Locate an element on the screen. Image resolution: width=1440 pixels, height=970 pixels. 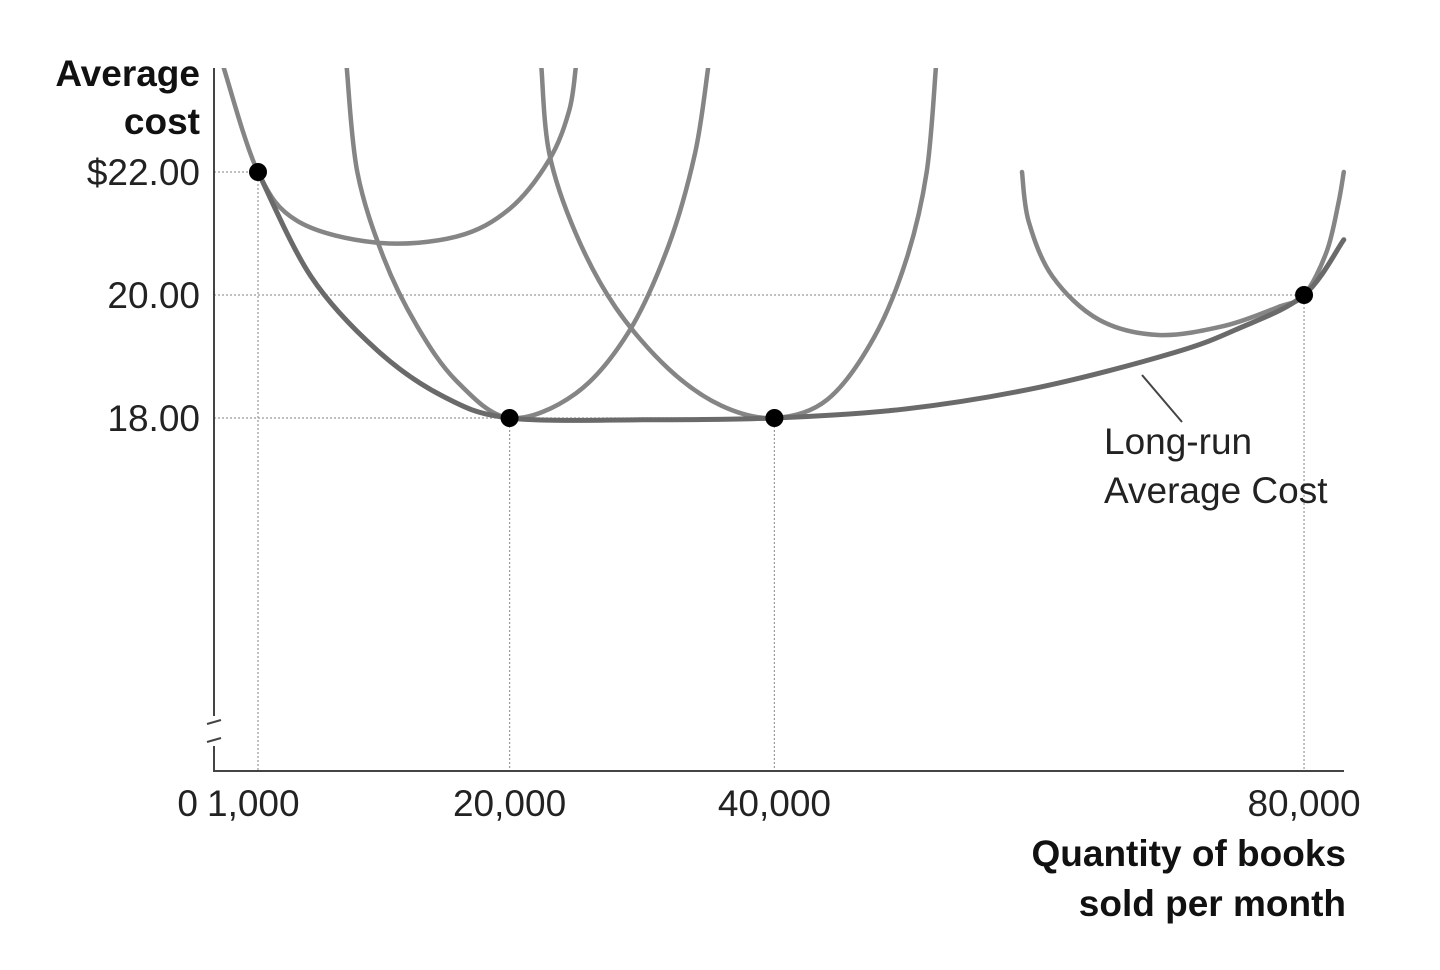
long-run-annotation-line-2: Average Cost is located at coordinates (1216, 490).